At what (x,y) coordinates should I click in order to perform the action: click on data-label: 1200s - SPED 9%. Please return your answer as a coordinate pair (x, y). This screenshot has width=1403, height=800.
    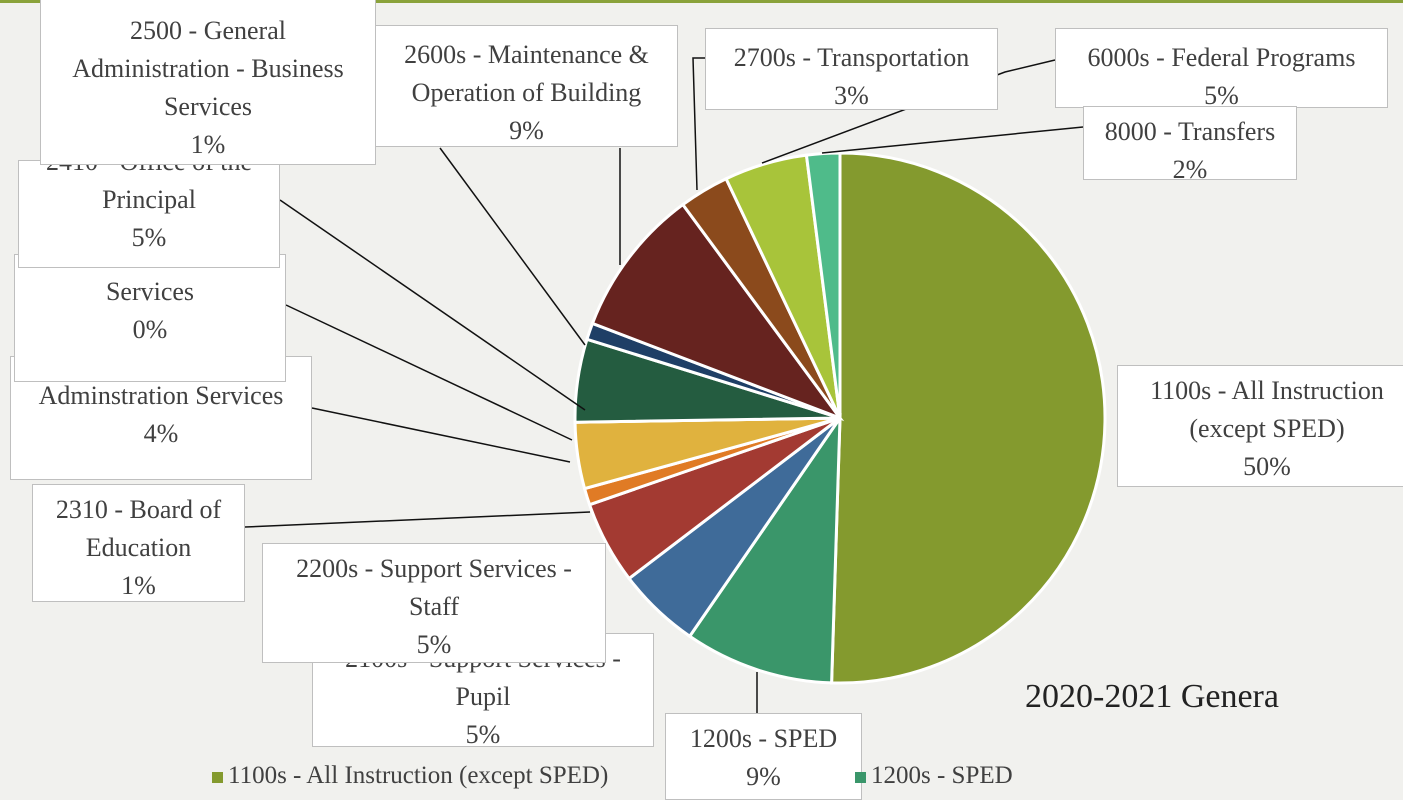
    Looking at the image, I should click on (763, 756).